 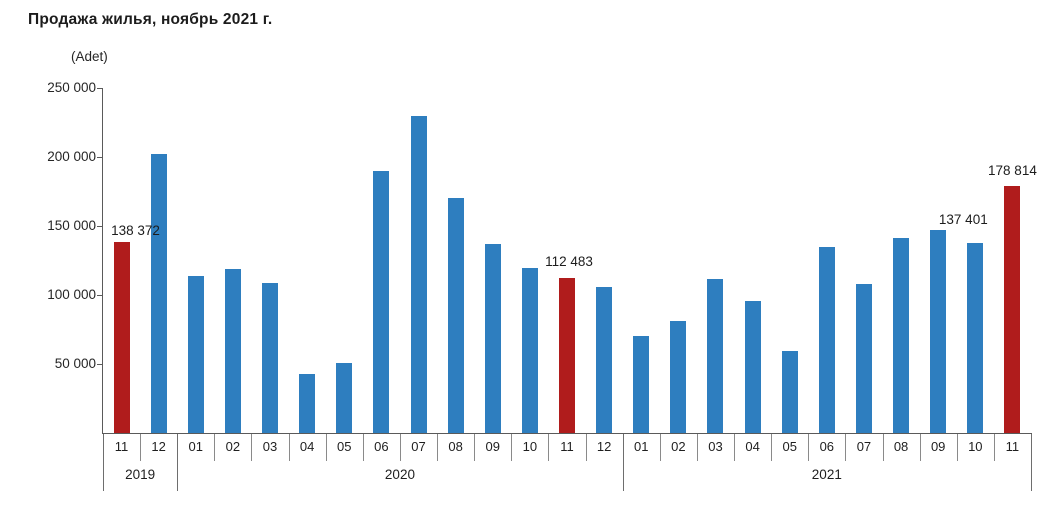 What do you see at coordinates (938, 446) in the screenshot?
I see `x-tick-label-2021-09: 09` at bounding box center [938, 446].